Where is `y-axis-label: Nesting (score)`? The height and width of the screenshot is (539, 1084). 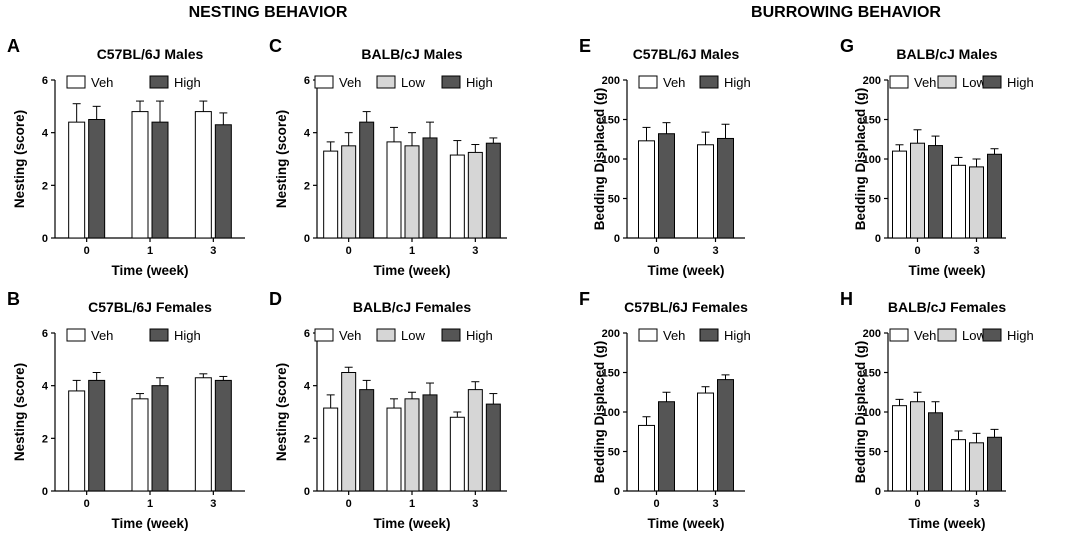
y-axis-label: Nesting (score) is located at coordinates (19, 159).